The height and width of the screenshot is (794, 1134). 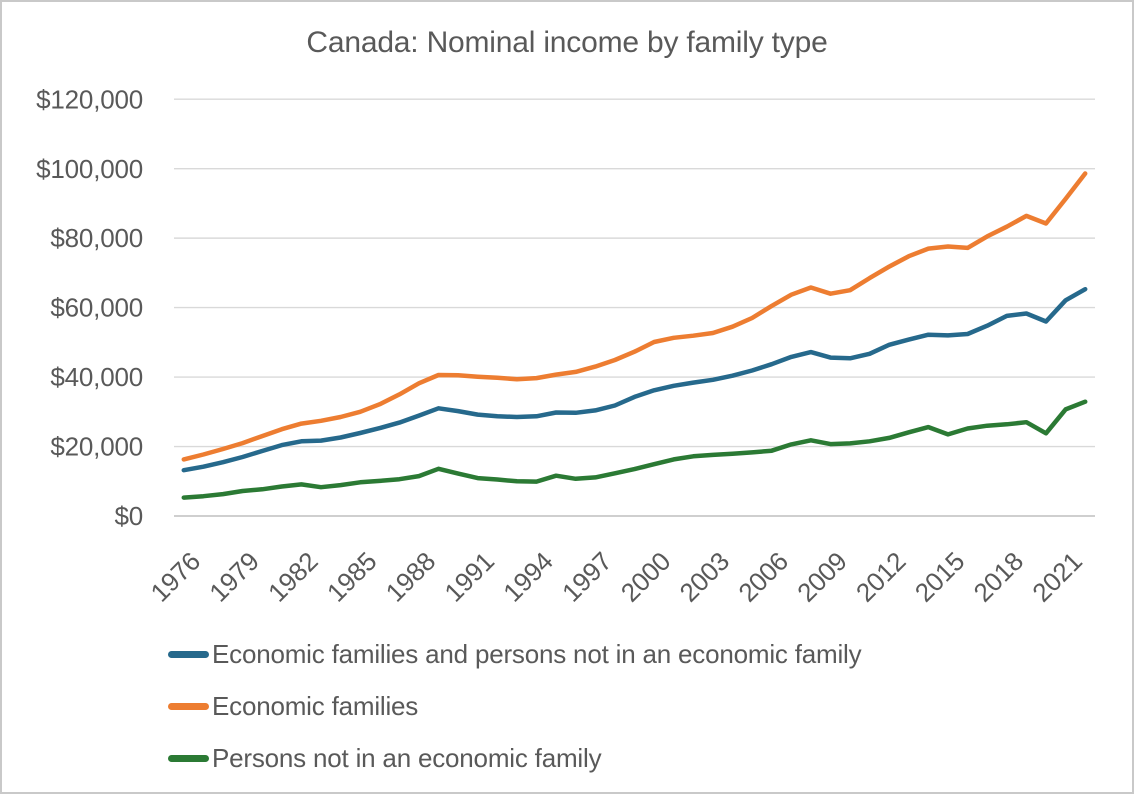 I want to click on legend-swatch-persons-not-in-family, so click(x=188, y=758).